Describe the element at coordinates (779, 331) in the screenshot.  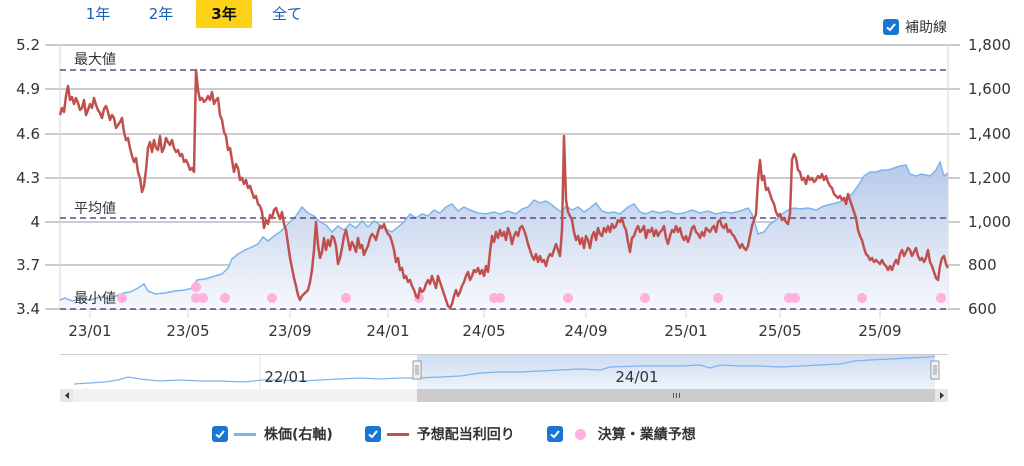
I see `svg-text: 25/05` at that location.